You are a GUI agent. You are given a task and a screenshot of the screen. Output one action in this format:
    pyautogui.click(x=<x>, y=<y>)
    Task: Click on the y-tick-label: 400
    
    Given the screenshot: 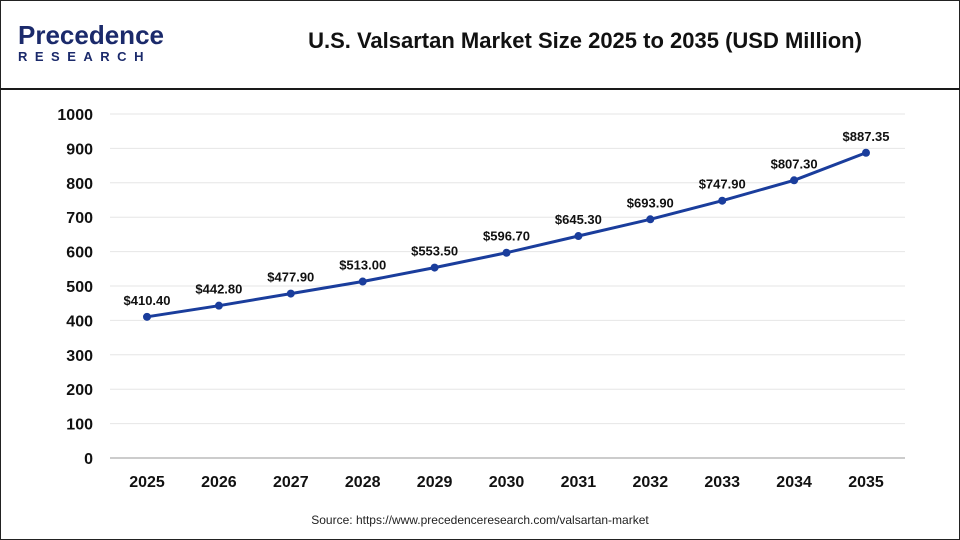 What is the action you would take?
    pyautogui.click(x=79, y=321)
    